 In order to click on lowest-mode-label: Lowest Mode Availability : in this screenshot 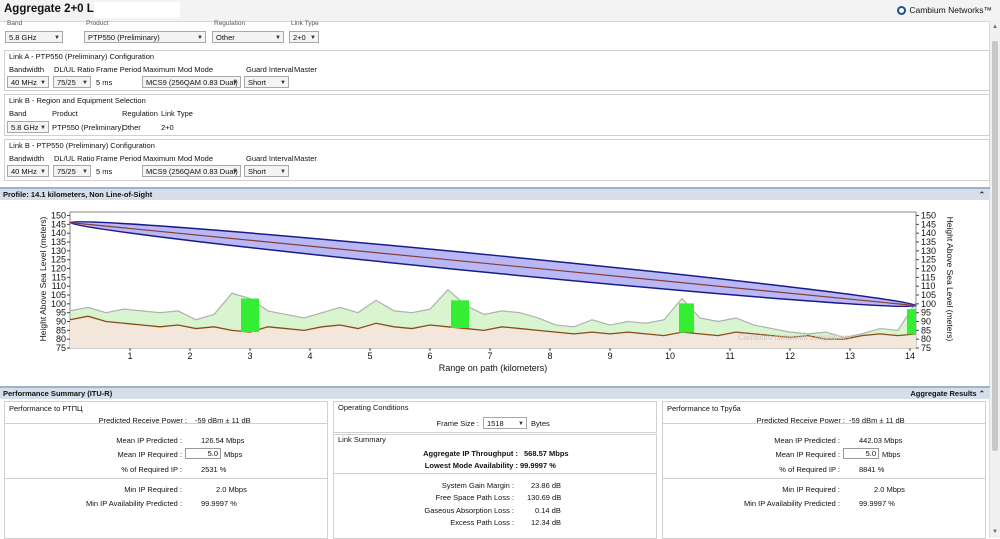, I will do `click(471, 465)`.